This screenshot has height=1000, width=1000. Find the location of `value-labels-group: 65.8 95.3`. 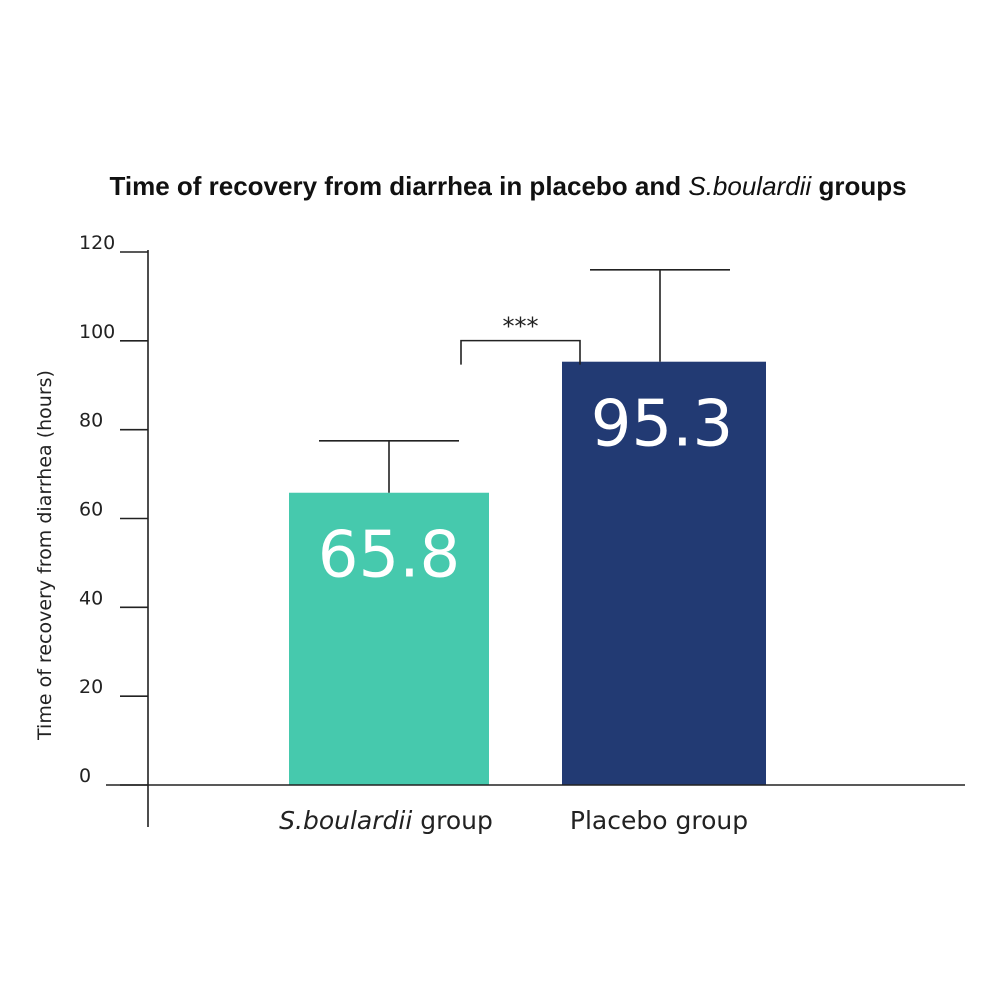

value-labels-group: 65.8 95.3 is located at coordinates (526, 490).